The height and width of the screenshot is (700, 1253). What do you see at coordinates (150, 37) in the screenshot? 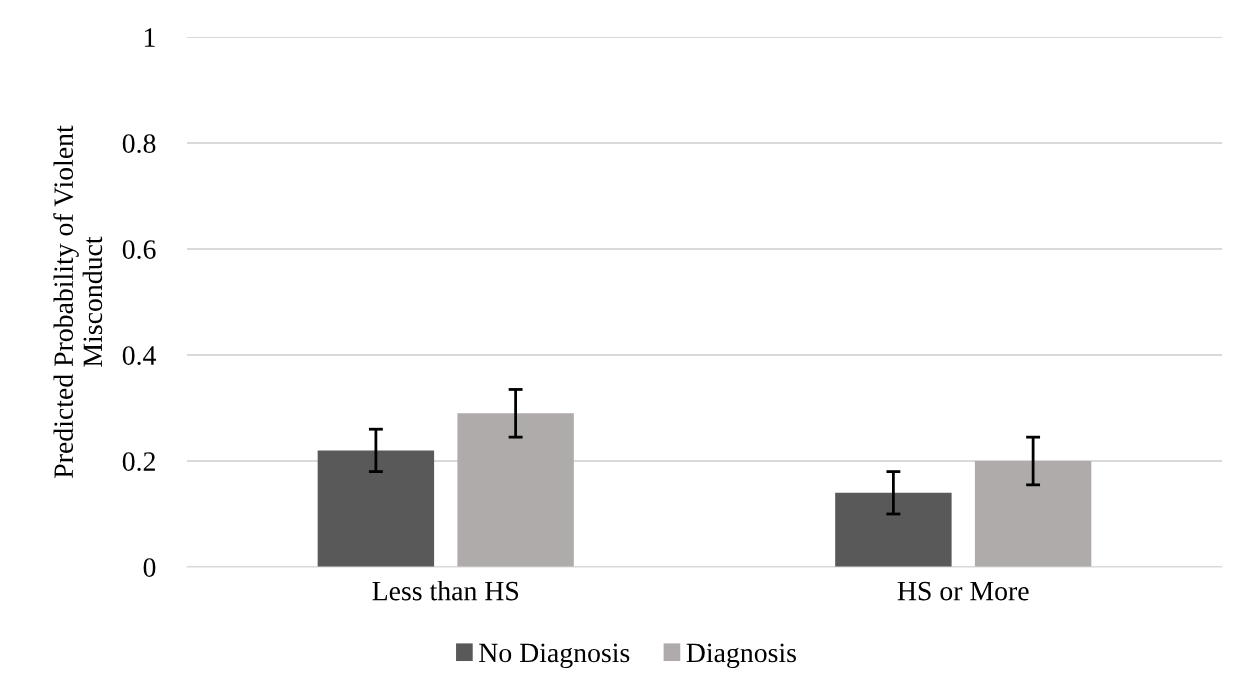
I see `y-tick-label: 1` at bounding box center [150, 37].